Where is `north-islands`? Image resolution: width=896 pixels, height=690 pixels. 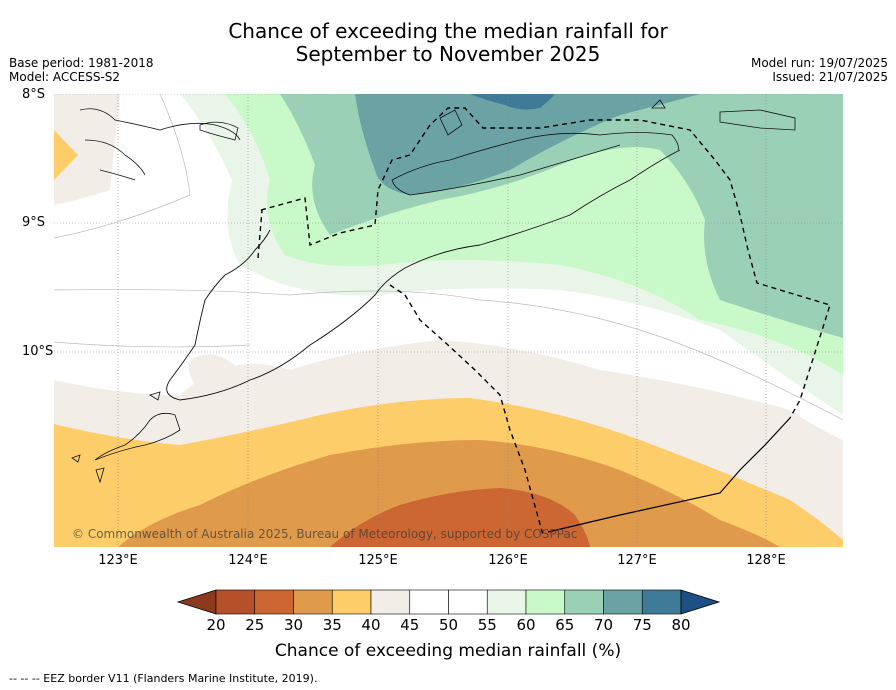 north-islands is located at coordinates (437, 147).